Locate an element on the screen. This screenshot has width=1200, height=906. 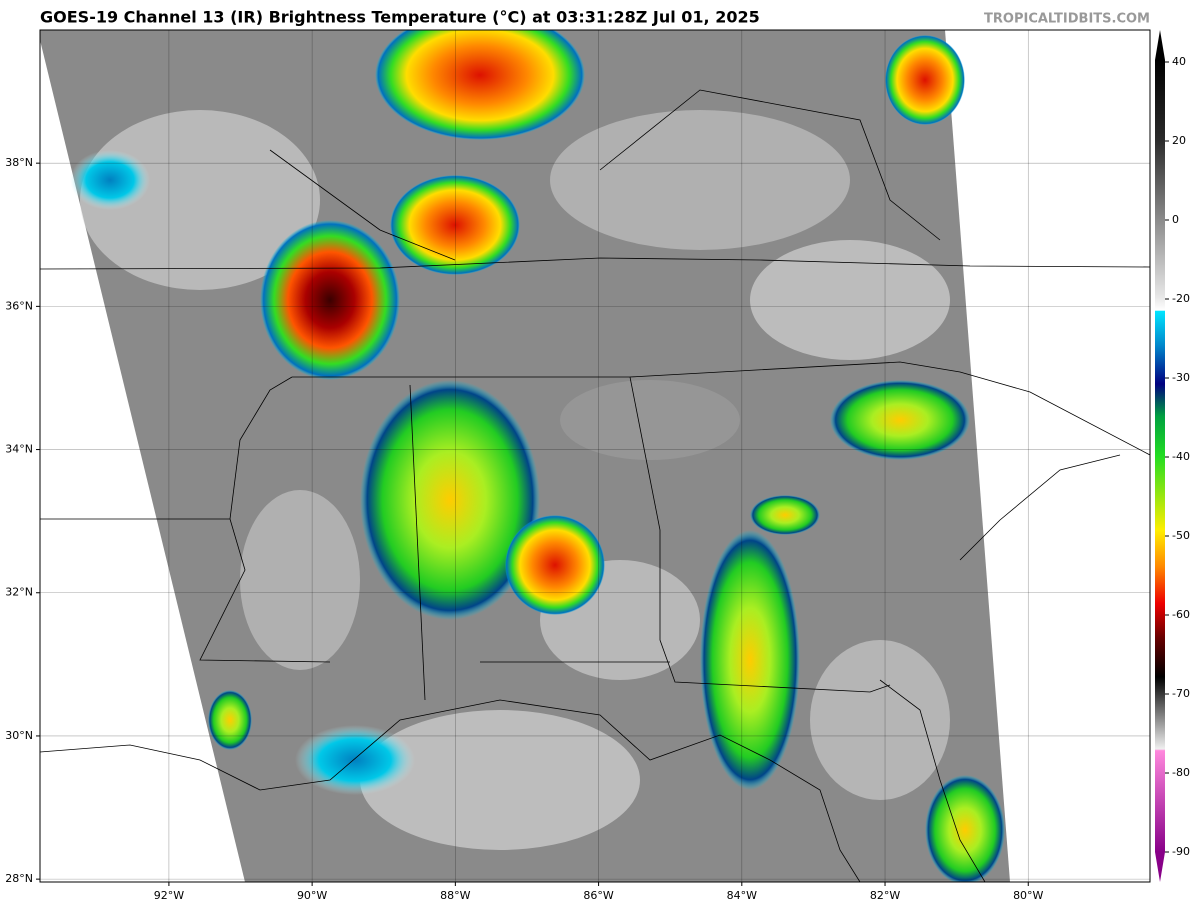
colorbar-tick-label: 0 is located at coordinates (1175, 219).